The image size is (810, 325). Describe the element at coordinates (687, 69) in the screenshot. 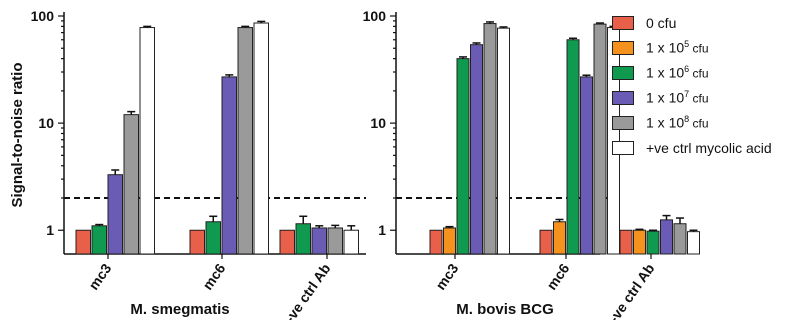

I see `legend-label-exponent: 6` at that location.